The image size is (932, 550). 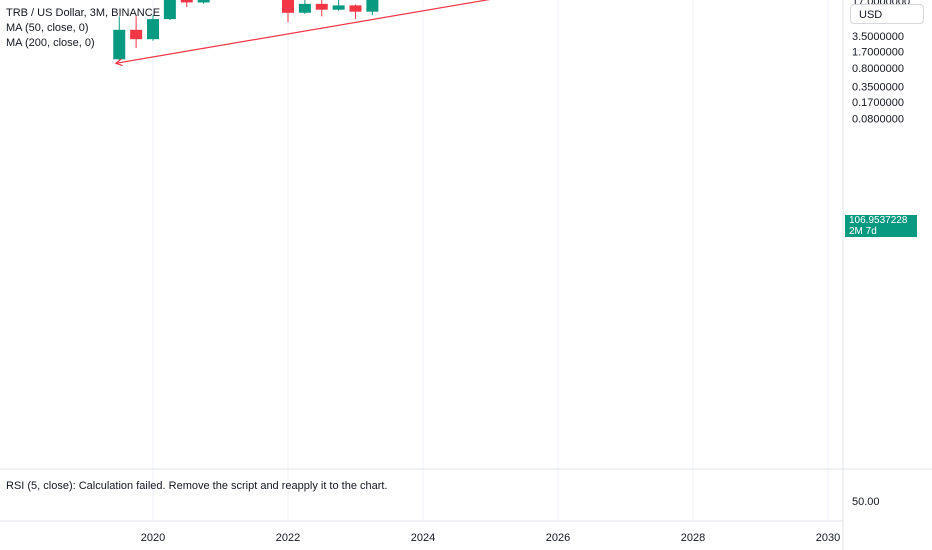 I want to click on candles, so click(x=246, y=31).